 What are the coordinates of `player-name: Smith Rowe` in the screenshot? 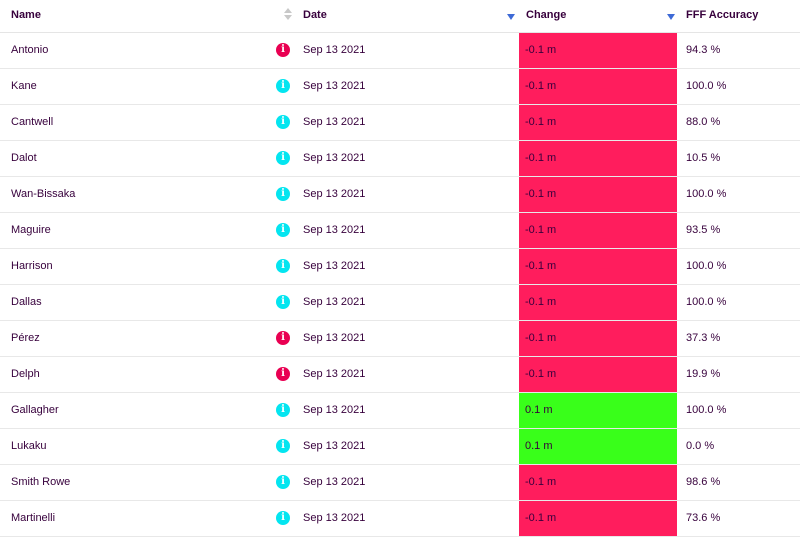 It's located at (41, 482).